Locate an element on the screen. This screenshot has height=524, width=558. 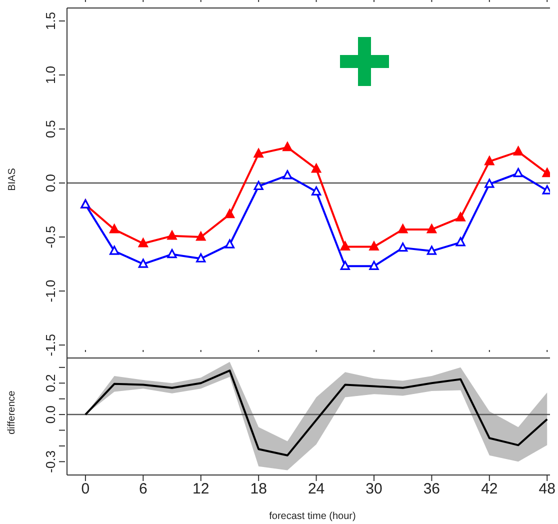
y-tick-label: -0.3 is located at coordinates (50, 461).